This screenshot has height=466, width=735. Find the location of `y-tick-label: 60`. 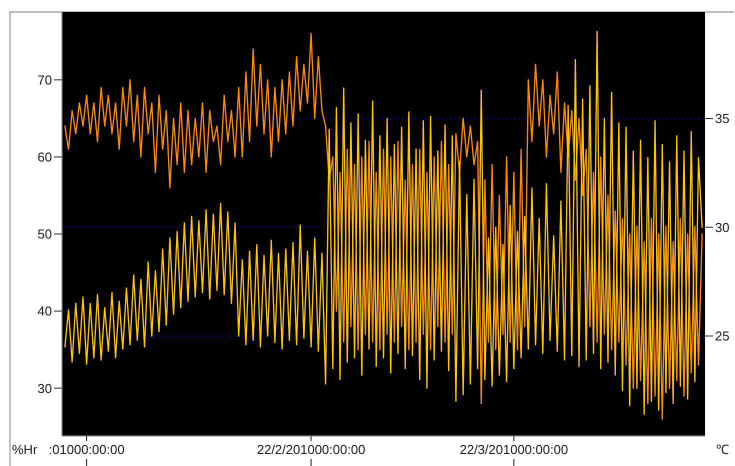

y-tick-label: 60 is located at coordinates (45, 156).